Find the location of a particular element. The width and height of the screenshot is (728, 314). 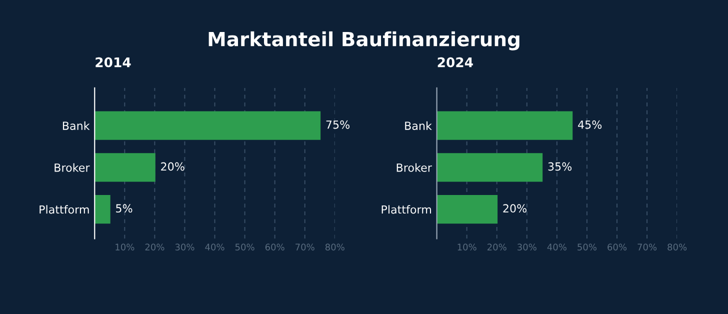

data-label: 5% is located at coordinates (124, 208).